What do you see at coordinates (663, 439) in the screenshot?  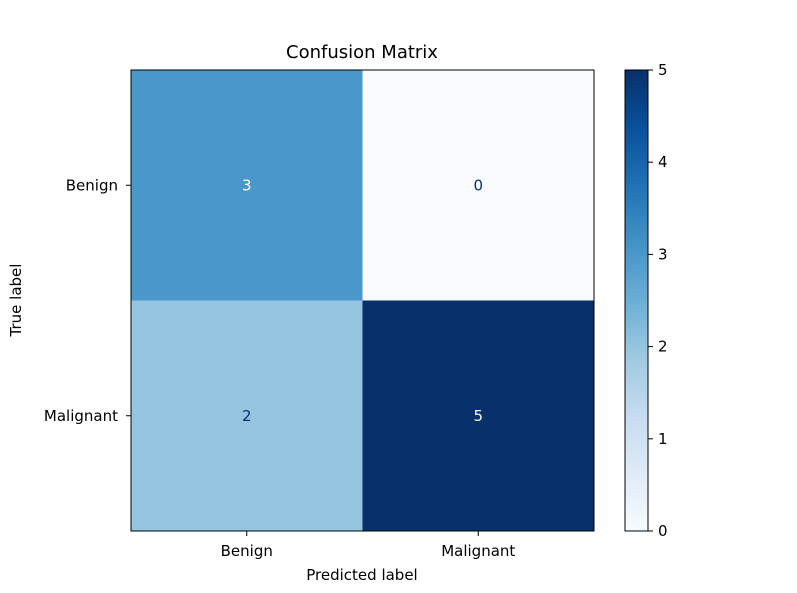 I see `colorbar-tick-label: 1` at bounding box center [663, 439].